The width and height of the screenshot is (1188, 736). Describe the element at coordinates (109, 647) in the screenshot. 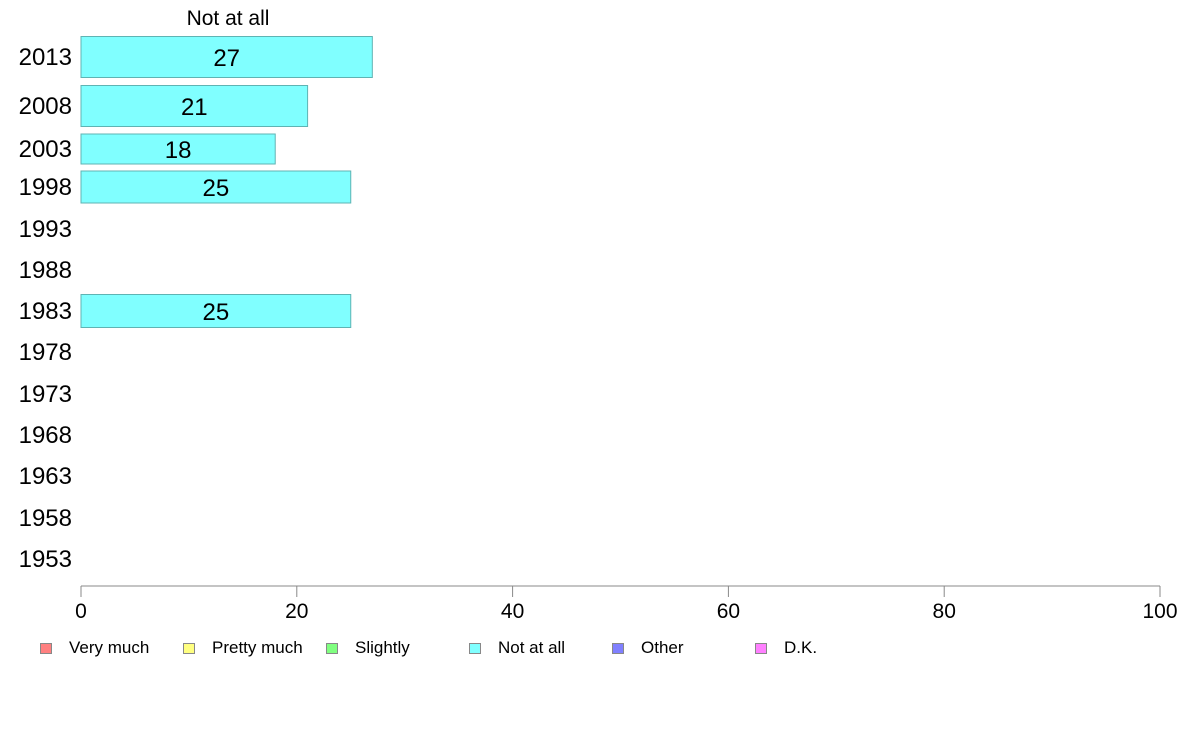

I see `legend-label: Very much` at that location.